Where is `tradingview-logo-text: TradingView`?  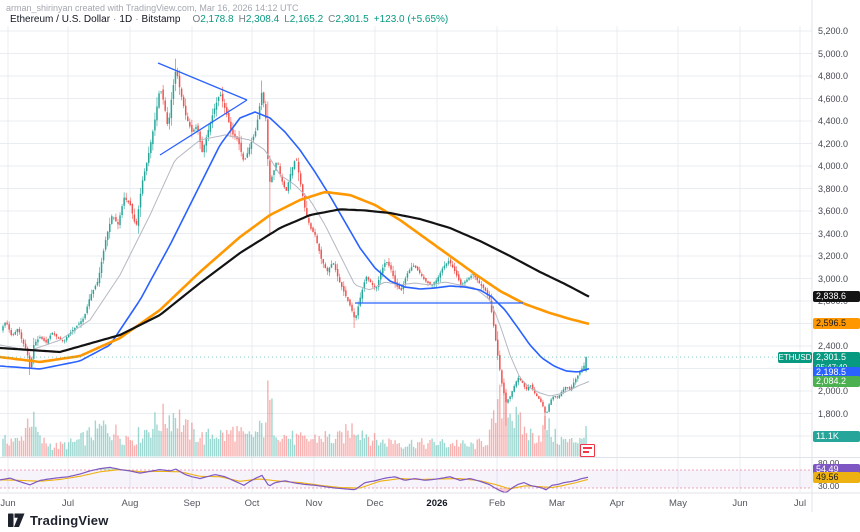 tradingview-logo-text: TradingView is located at coordinates (69, 520).